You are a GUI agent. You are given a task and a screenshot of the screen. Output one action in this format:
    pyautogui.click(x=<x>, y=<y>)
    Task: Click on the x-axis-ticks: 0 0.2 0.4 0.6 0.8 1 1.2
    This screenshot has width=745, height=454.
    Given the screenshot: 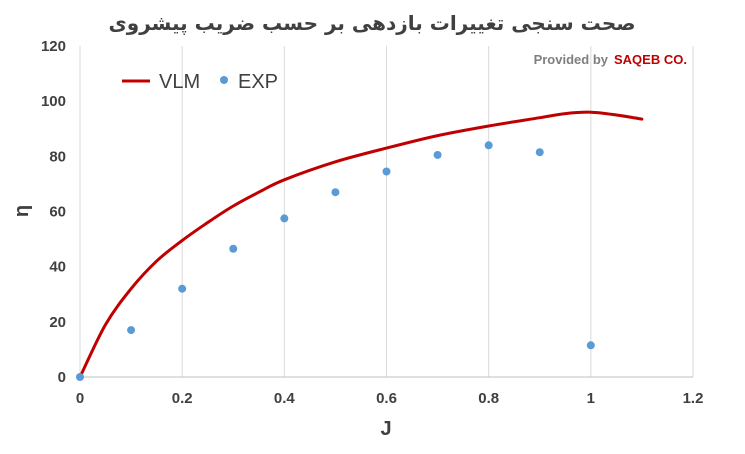 What is the action you would take?
    pyautogui.click(x=390, y=398)
    